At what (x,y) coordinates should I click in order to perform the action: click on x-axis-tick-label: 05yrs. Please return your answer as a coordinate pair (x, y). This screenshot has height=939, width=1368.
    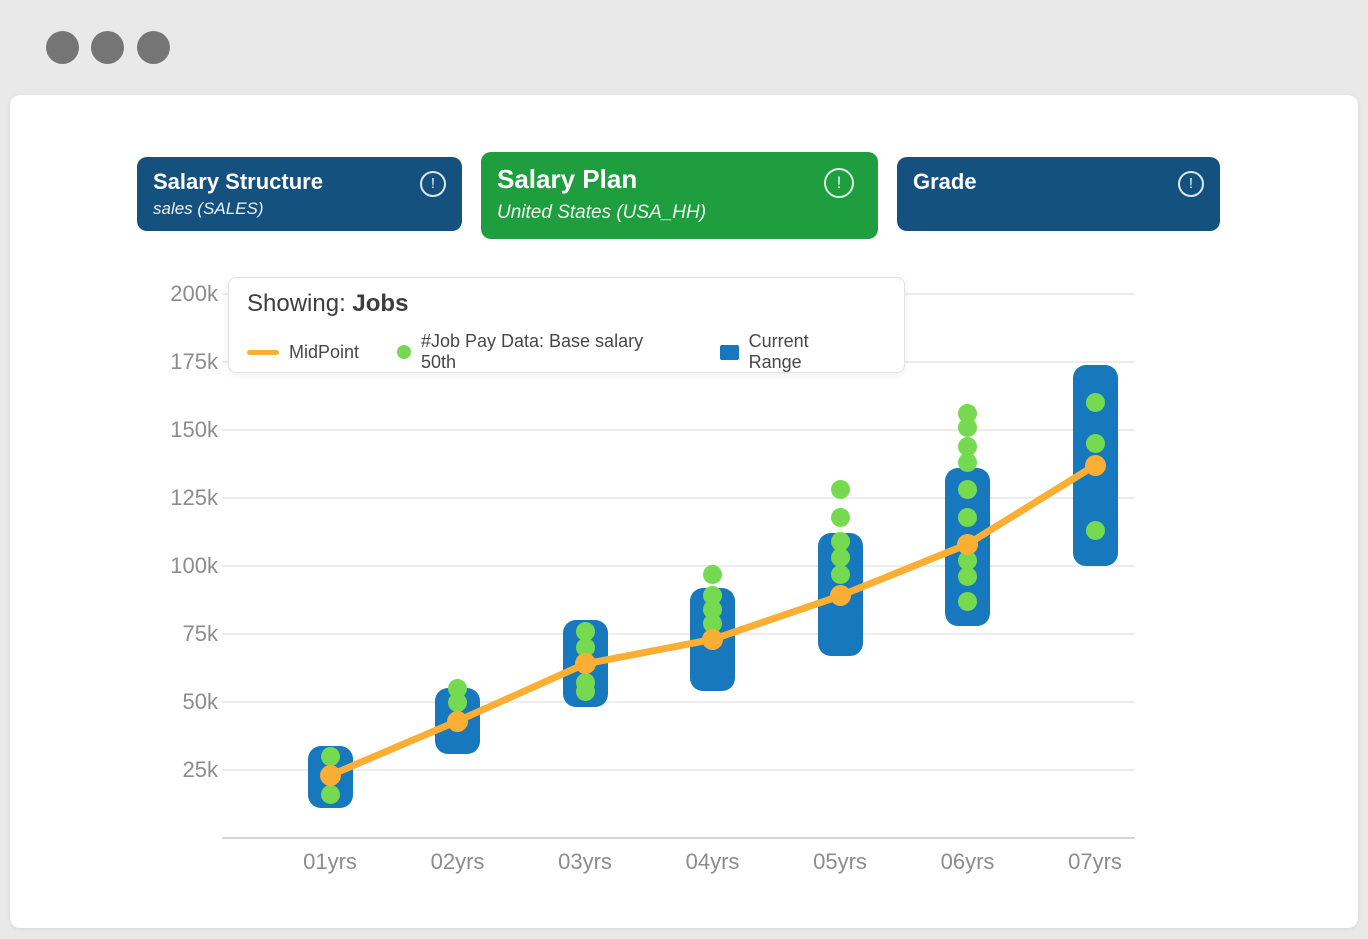
    Looking at the image, I should click on (840, 861).